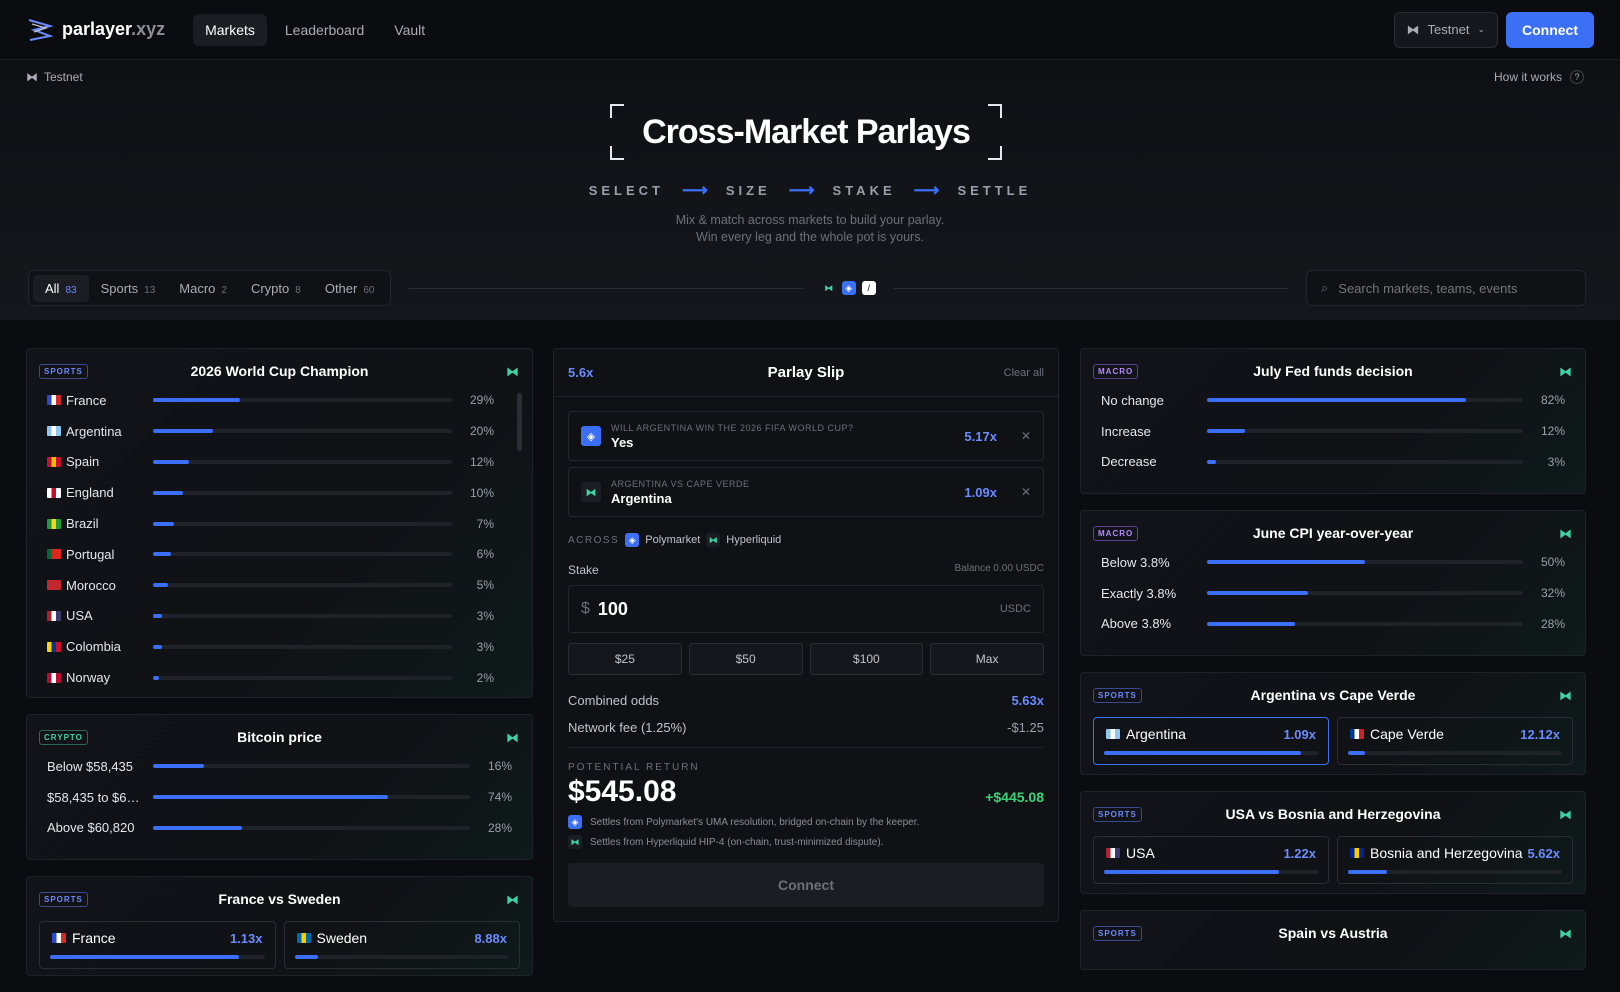 The width and height of the screenshot is (1620, 992). I want to click on outcome-label: Argentina, so click(100, 431).